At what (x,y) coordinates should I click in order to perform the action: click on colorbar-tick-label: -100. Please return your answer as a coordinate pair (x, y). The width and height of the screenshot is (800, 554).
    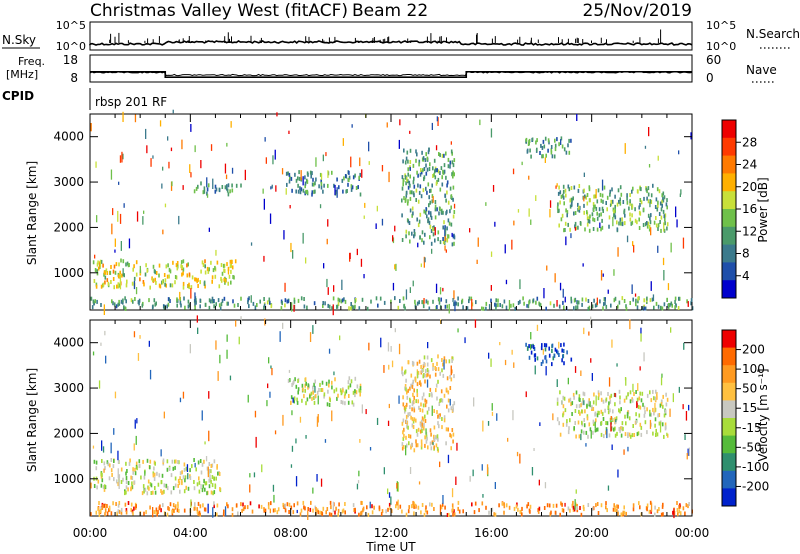
    Looking at the image, I should click on (755, 467).